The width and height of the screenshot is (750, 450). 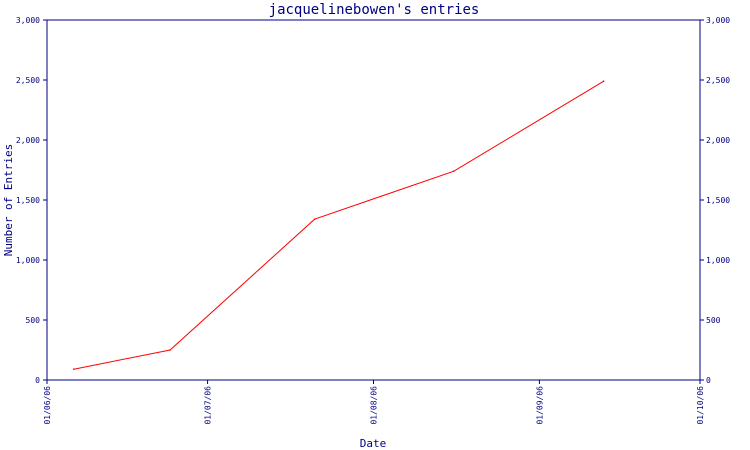 I want to click on x-tick-label: 01/07/06, so click(x=208, y=405).